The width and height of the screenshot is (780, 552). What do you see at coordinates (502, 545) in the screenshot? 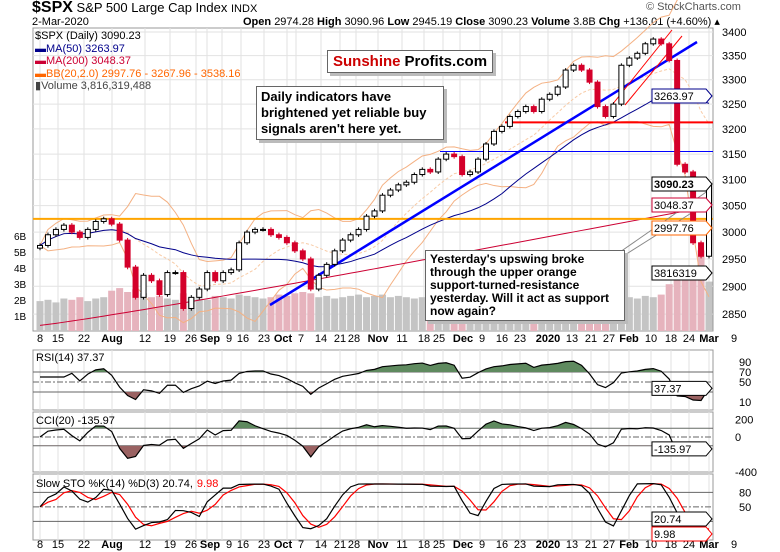
I see `date-label: 16` at bounding box center [502, 545].